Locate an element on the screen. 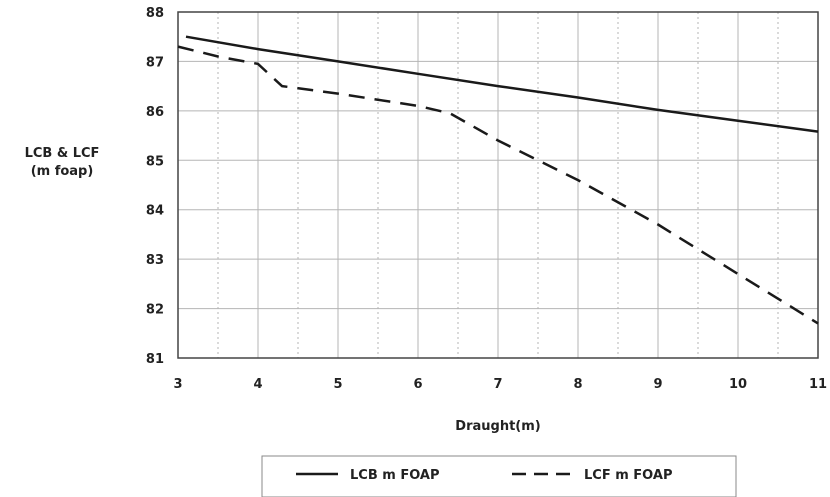  legend-box is located at coordinates (499, 476).